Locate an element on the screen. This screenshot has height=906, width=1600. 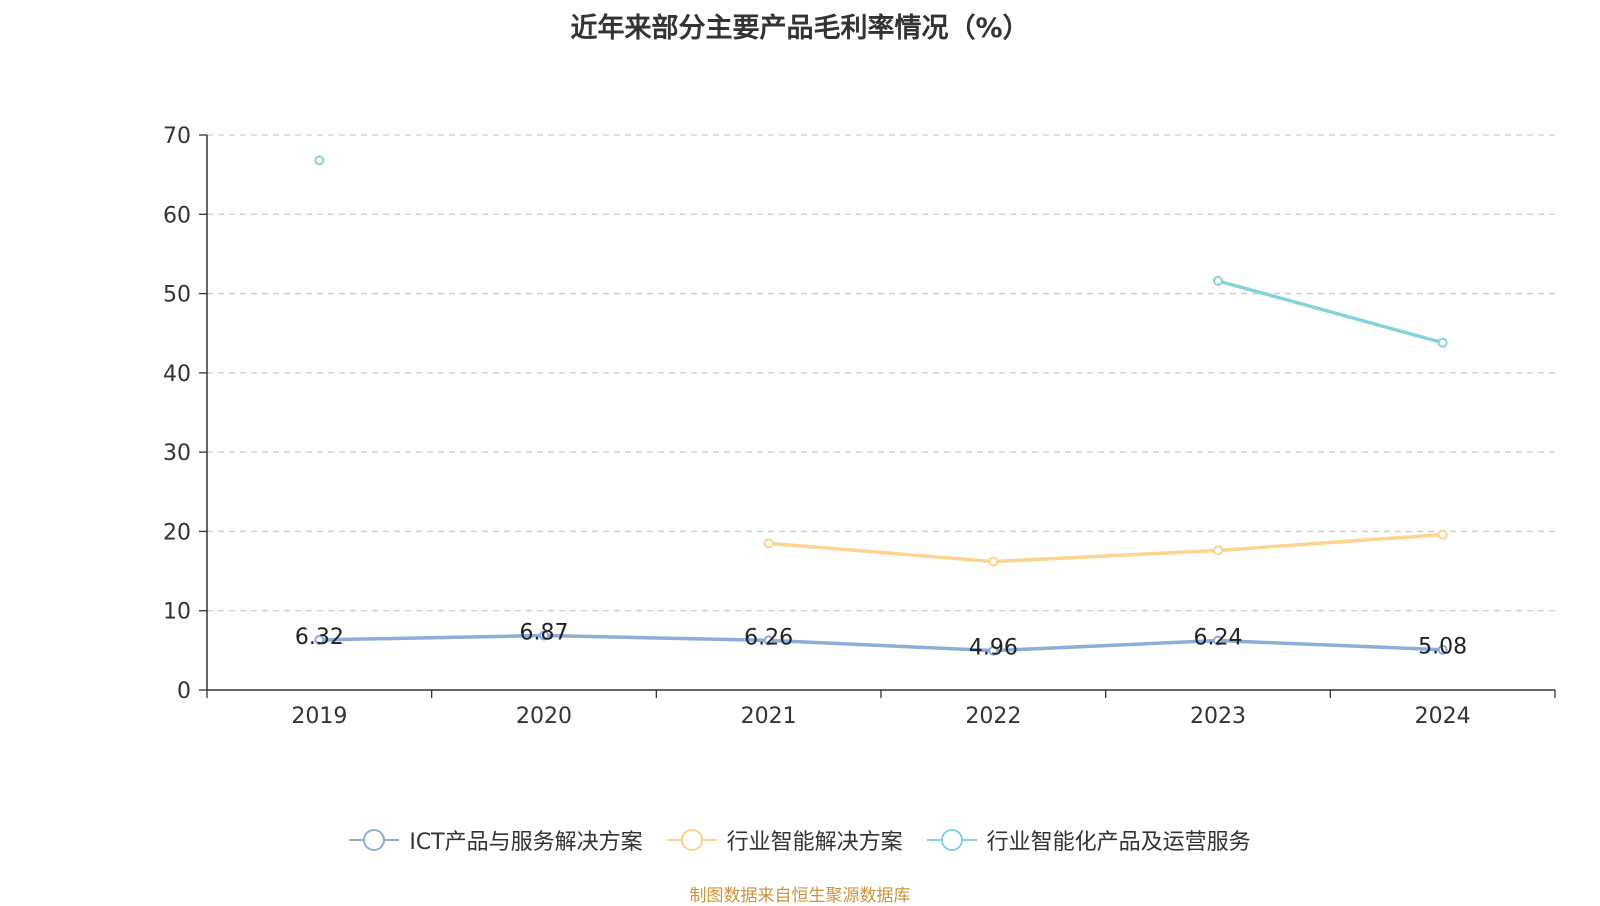
y-tick-label: 70 is located at coordinates (177, 136).